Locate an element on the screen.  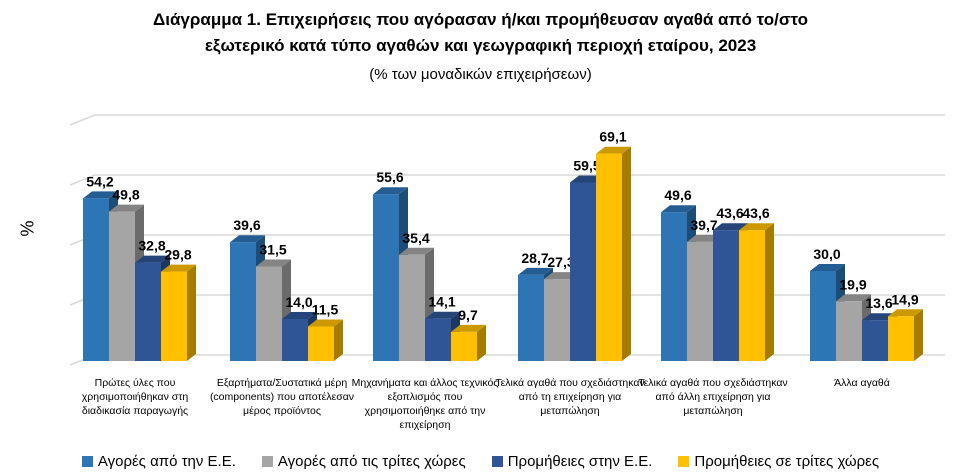
data-label: 30,0 is located at coordinates (826, 254).